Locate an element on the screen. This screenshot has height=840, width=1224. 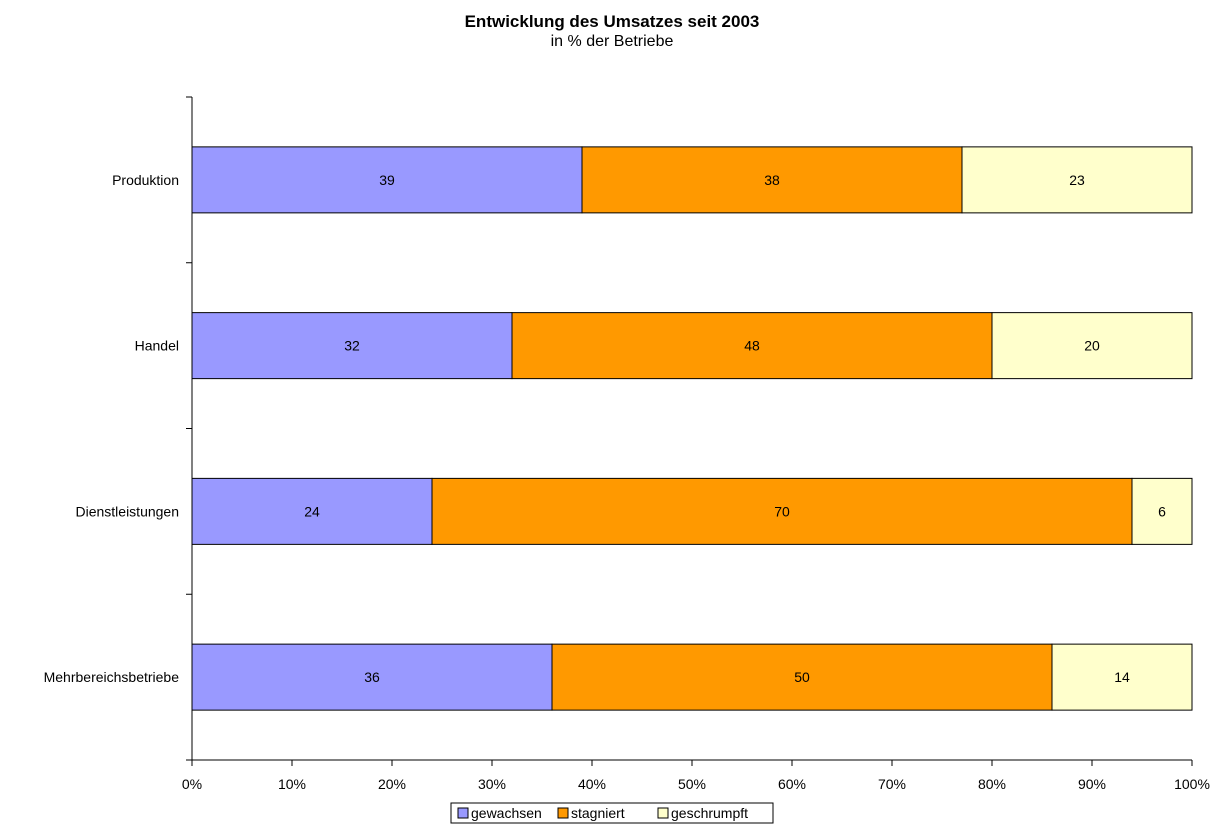
x-tick-label: 20% is located at coordinates (392, 784).